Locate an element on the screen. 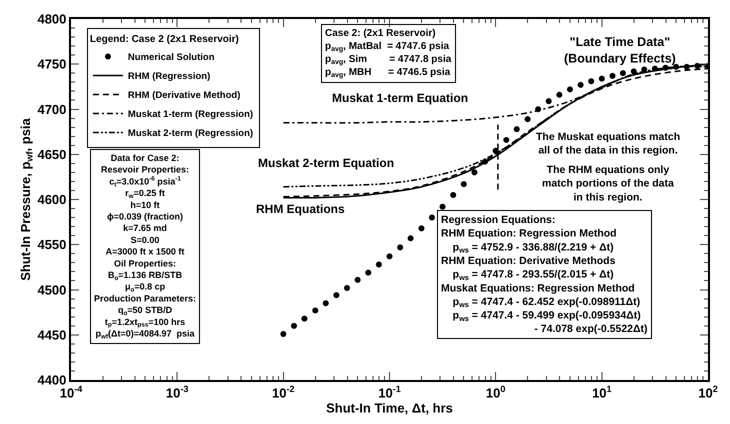  legend-label: Muskat 2-term (Regression) is located at coordinates (191, 134).